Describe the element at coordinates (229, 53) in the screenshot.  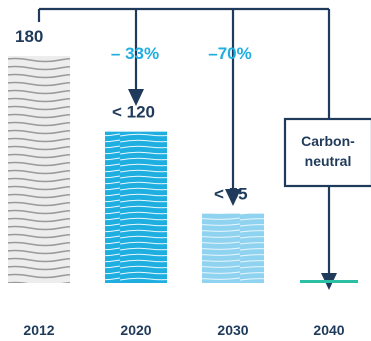
I see `reduction-label-2030: –70%` at that location.